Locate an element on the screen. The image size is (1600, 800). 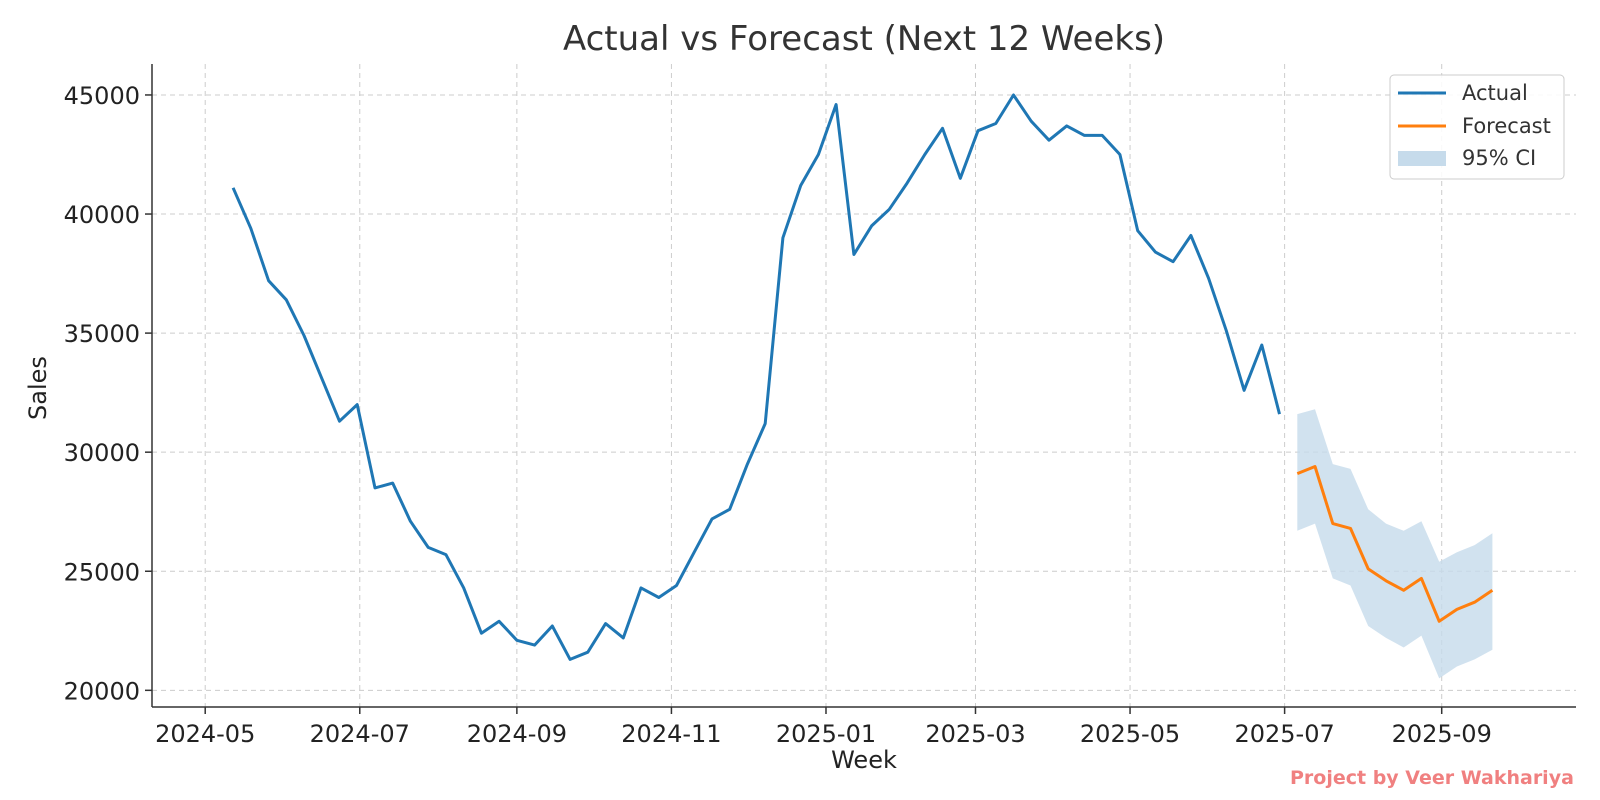
legend: Actual Forecast 95% CI is located at coordinates (1477, 127).